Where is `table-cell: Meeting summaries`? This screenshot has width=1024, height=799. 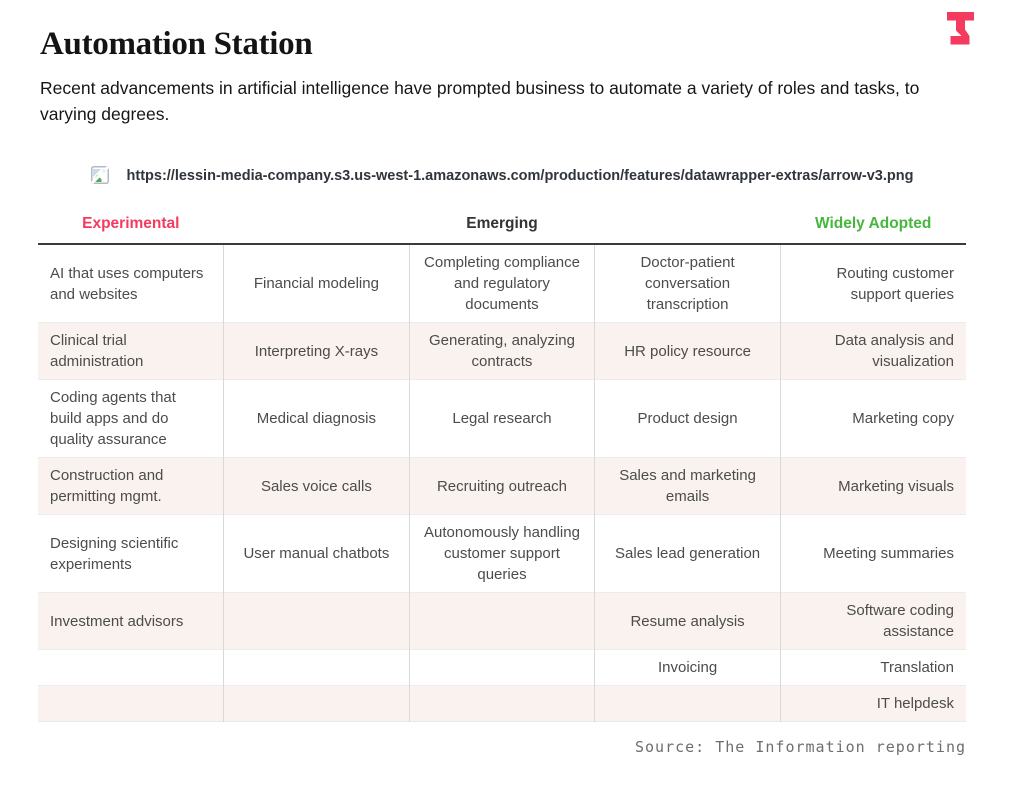 table-cell: Meeting summaries is located at coordinates (872, 553).